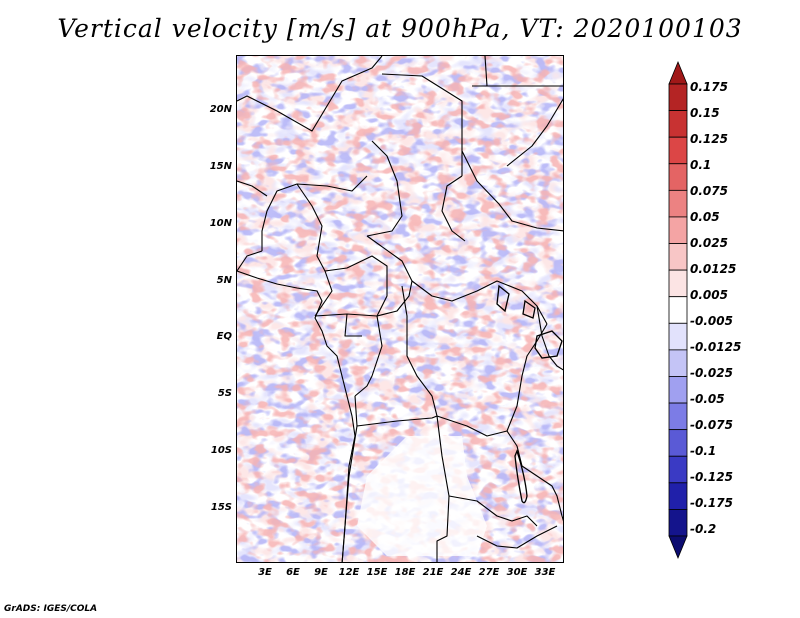  Describe the element at coordinates (422, 496) in the screenshot. I see `calm-zone` at that location.